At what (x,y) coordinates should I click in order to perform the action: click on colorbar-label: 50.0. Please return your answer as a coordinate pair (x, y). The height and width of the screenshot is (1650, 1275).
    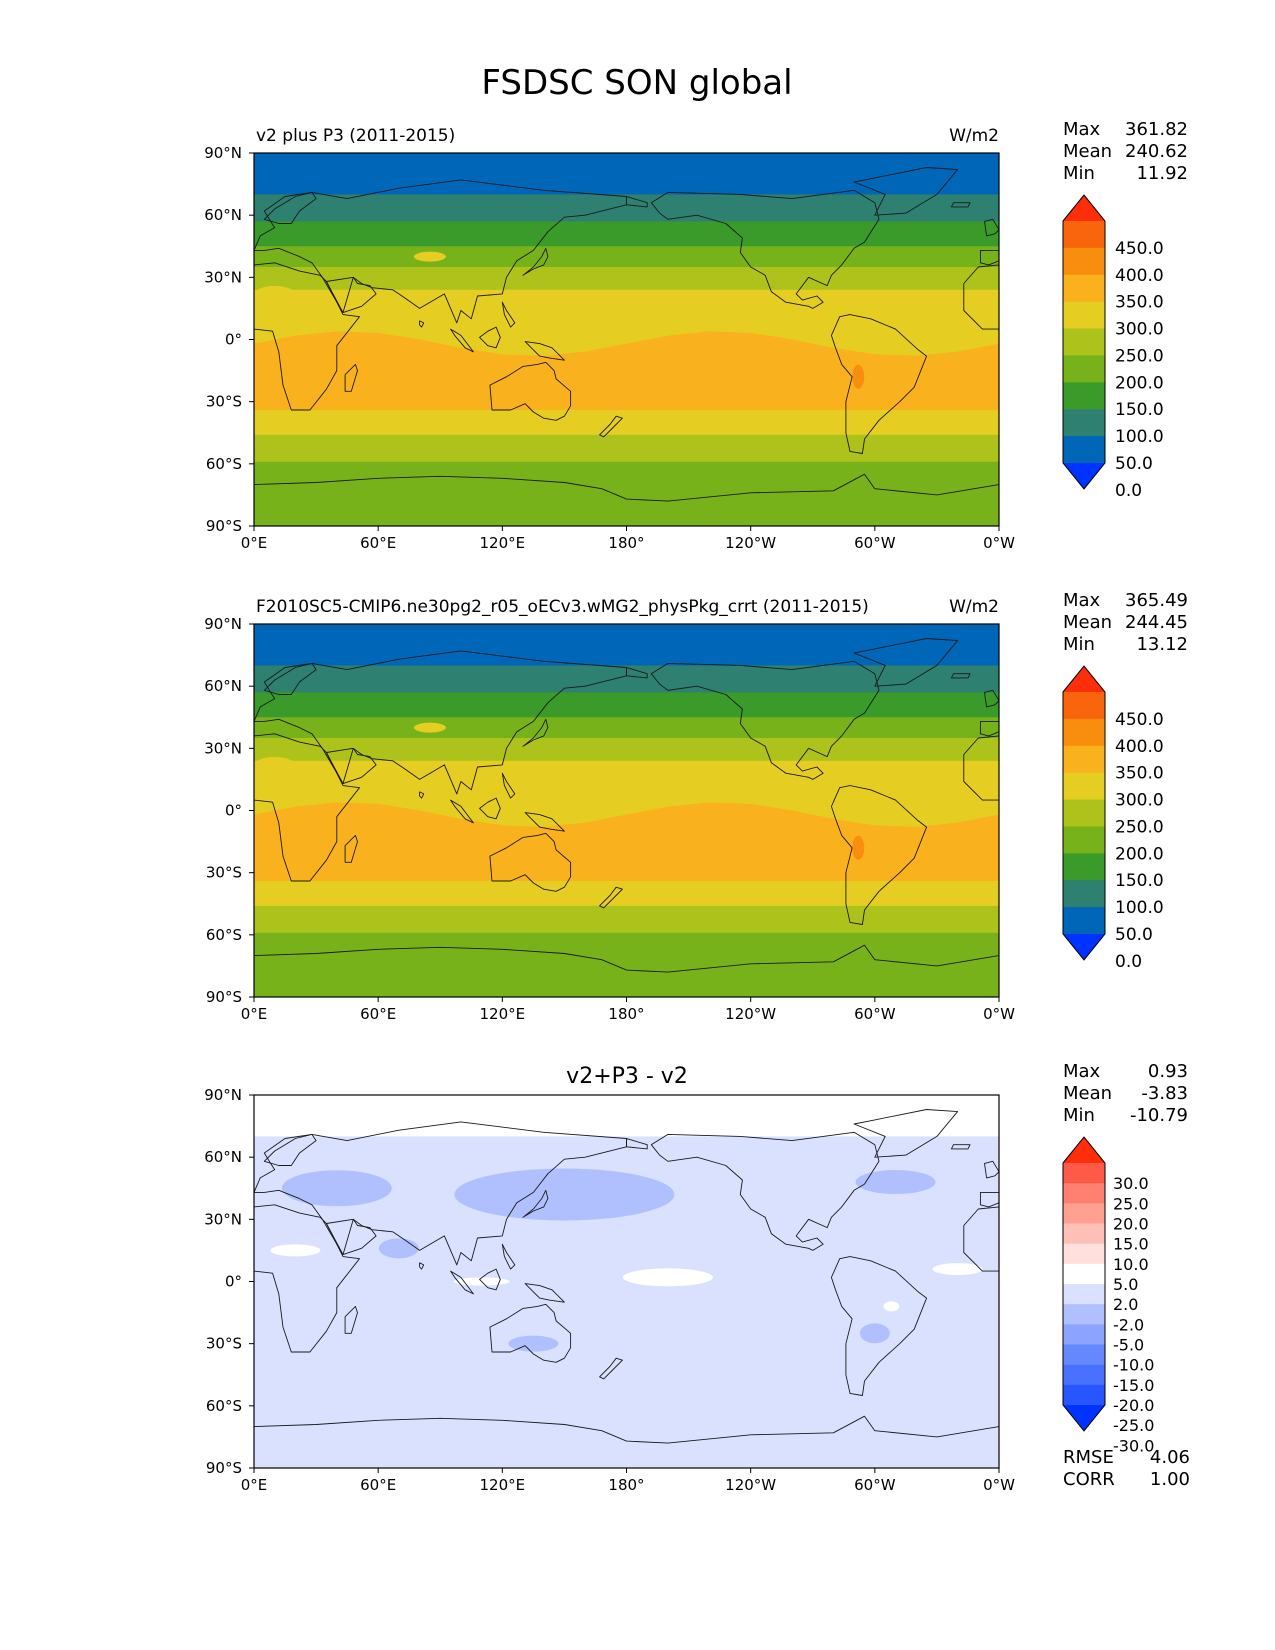
    Looking at the image, I should click on (1134, 935).